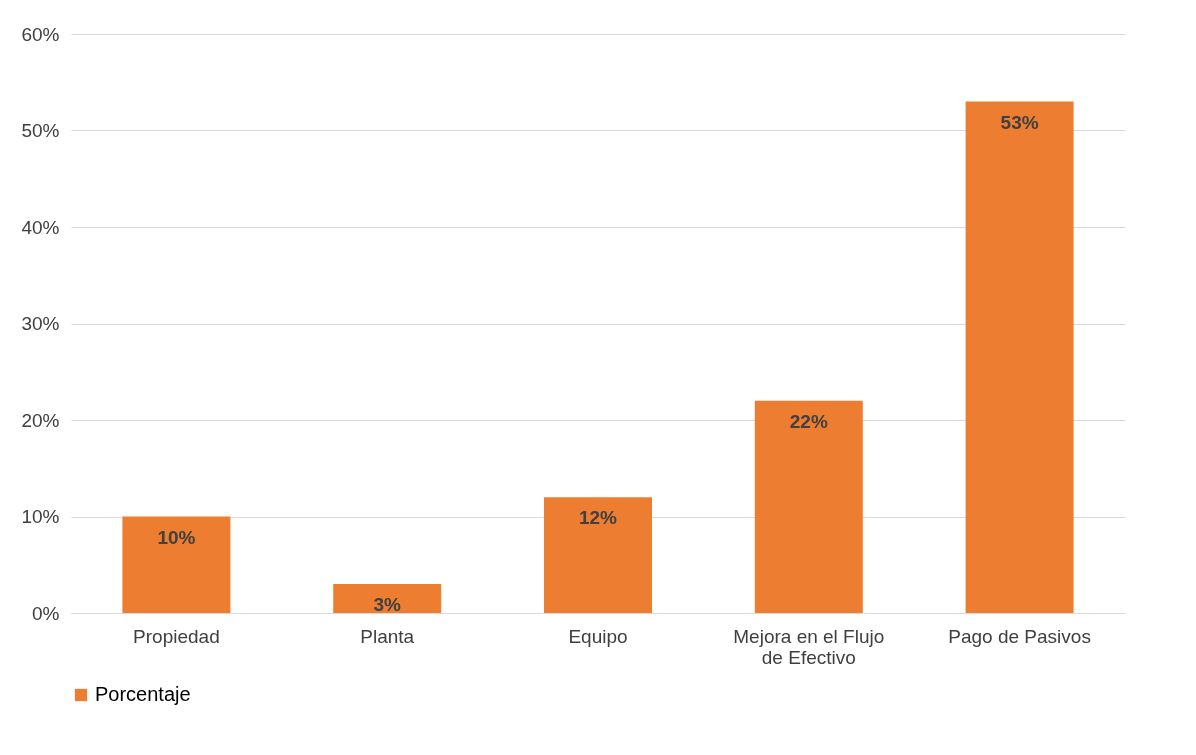 This screenshot has width=1196, height=755. I want to click on y-tick-label: 60%, so click(40, 34).